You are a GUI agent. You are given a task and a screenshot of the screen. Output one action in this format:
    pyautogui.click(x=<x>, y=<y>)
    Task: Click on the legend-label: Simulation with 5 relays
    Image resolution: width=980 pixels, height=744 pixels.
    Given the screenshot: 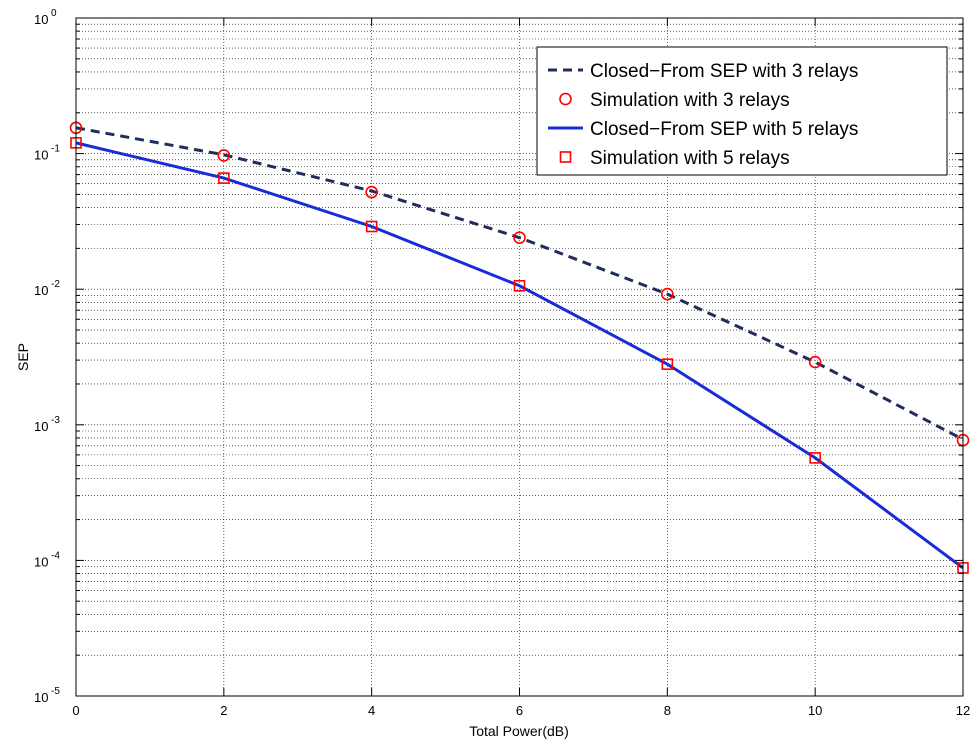 What is the action you would take?
    pyautogui.click(x=690, y=158)
    